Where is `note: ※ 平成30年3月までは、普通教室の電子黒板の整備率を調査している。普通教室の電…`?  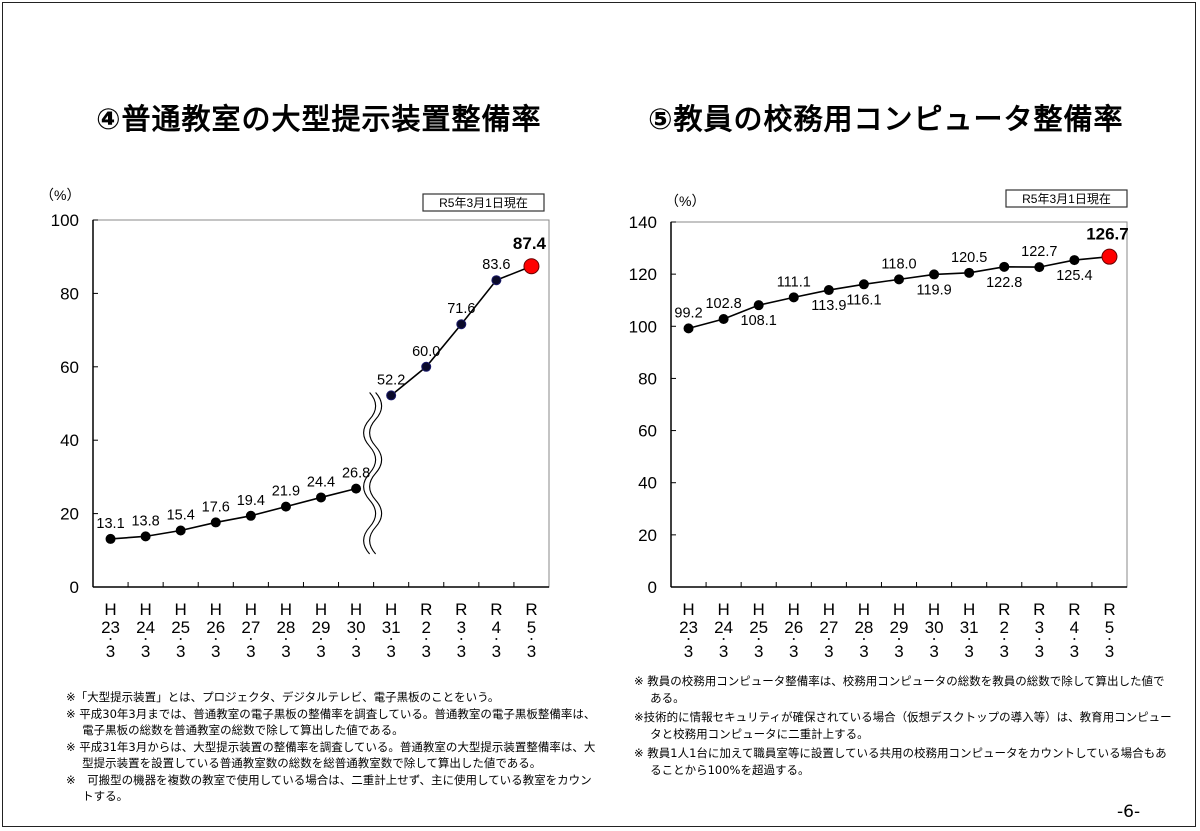 note: ※ 平成30年3月までは、普通教室の電子黒板の整備率を調査している。普通教室の電… is located at coordinates (331, 722).